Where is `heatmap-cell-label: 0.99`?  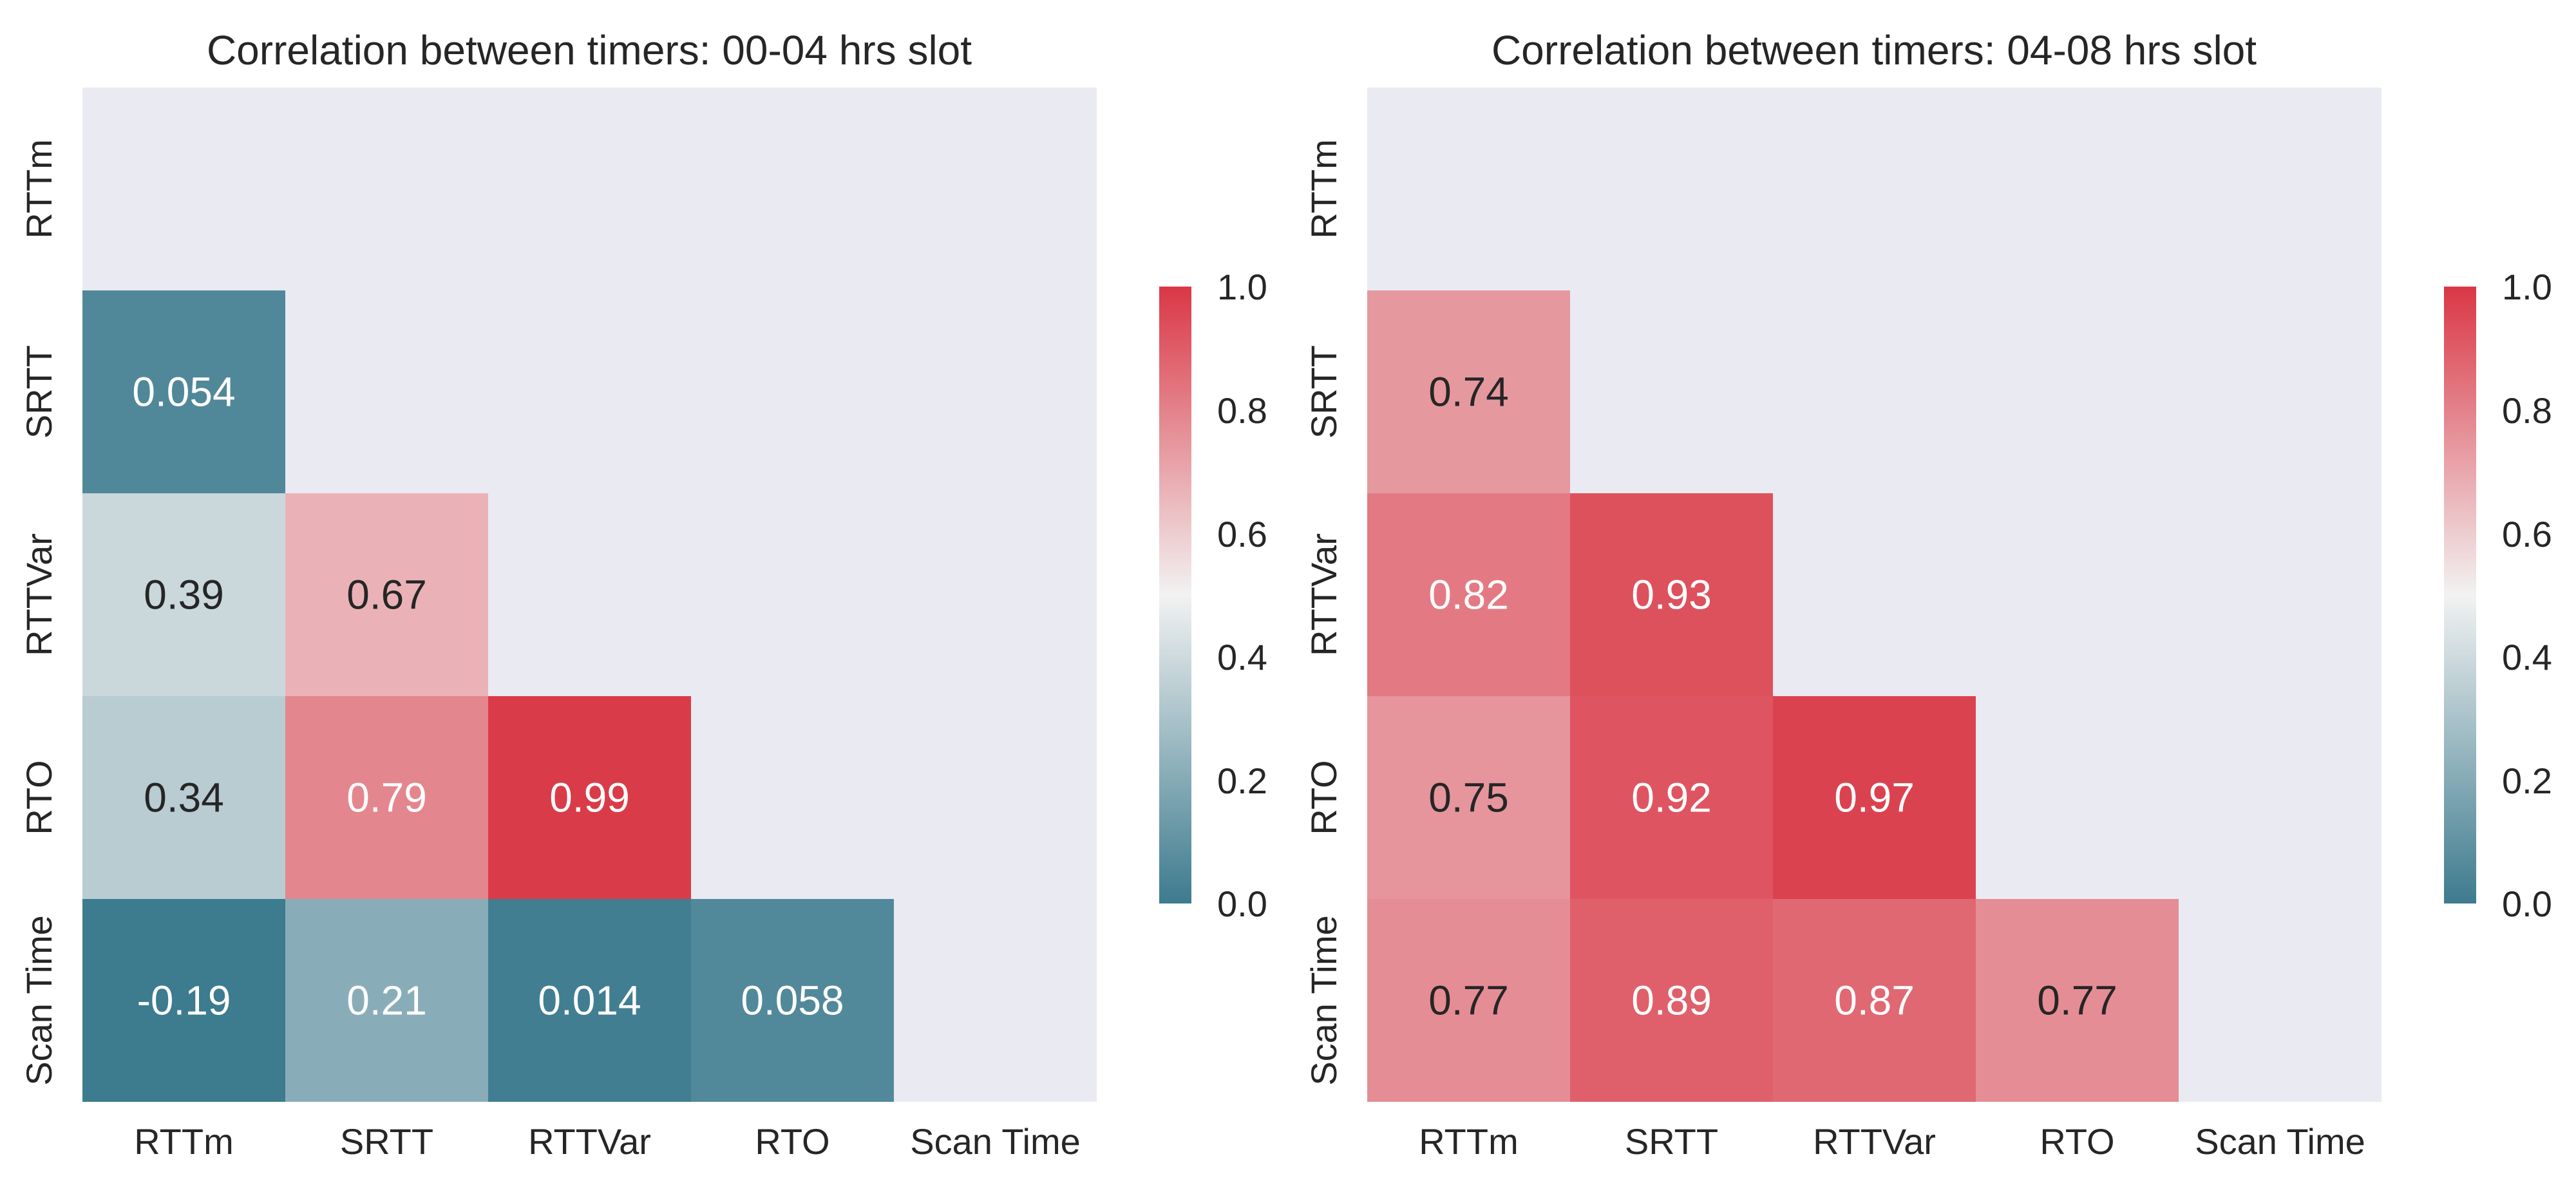 heatmap-cell-label: 0.99 is located at coordinates (589, 798).